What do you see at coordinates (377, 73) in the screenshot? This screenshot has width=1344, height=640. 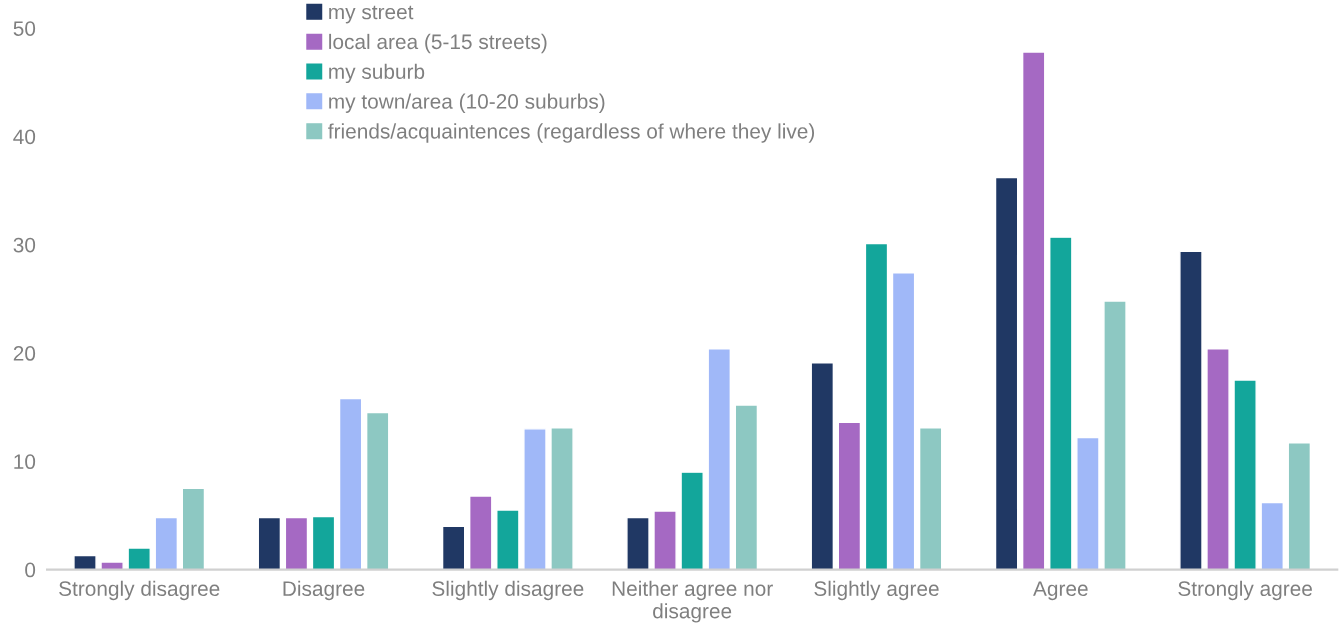 I see `legend-label: my suburb` at bounding box center [377, 73].